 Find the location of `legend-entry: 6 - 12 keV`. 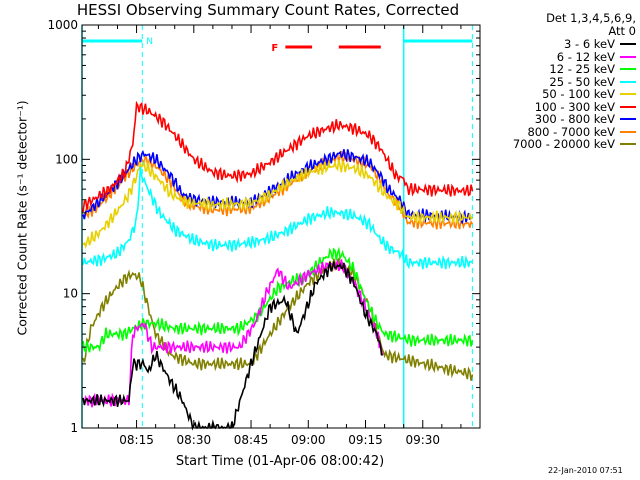

legend-entry: 6 - 12 keV is located at coordinates (558, 56).